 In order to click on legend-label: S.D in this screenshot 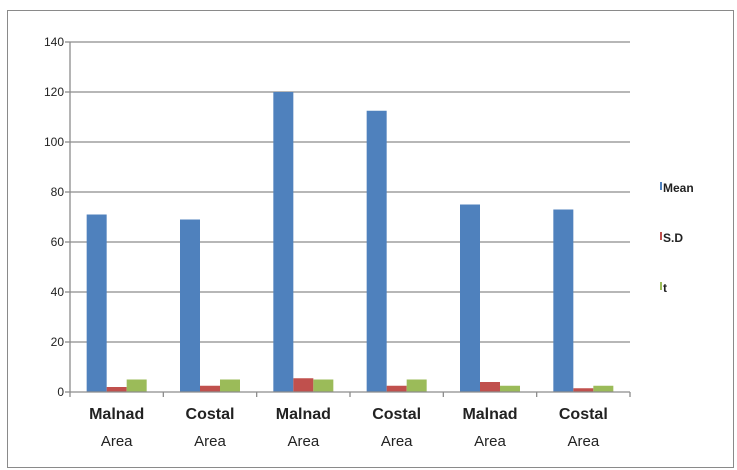, I will do `click(673, 238)`.